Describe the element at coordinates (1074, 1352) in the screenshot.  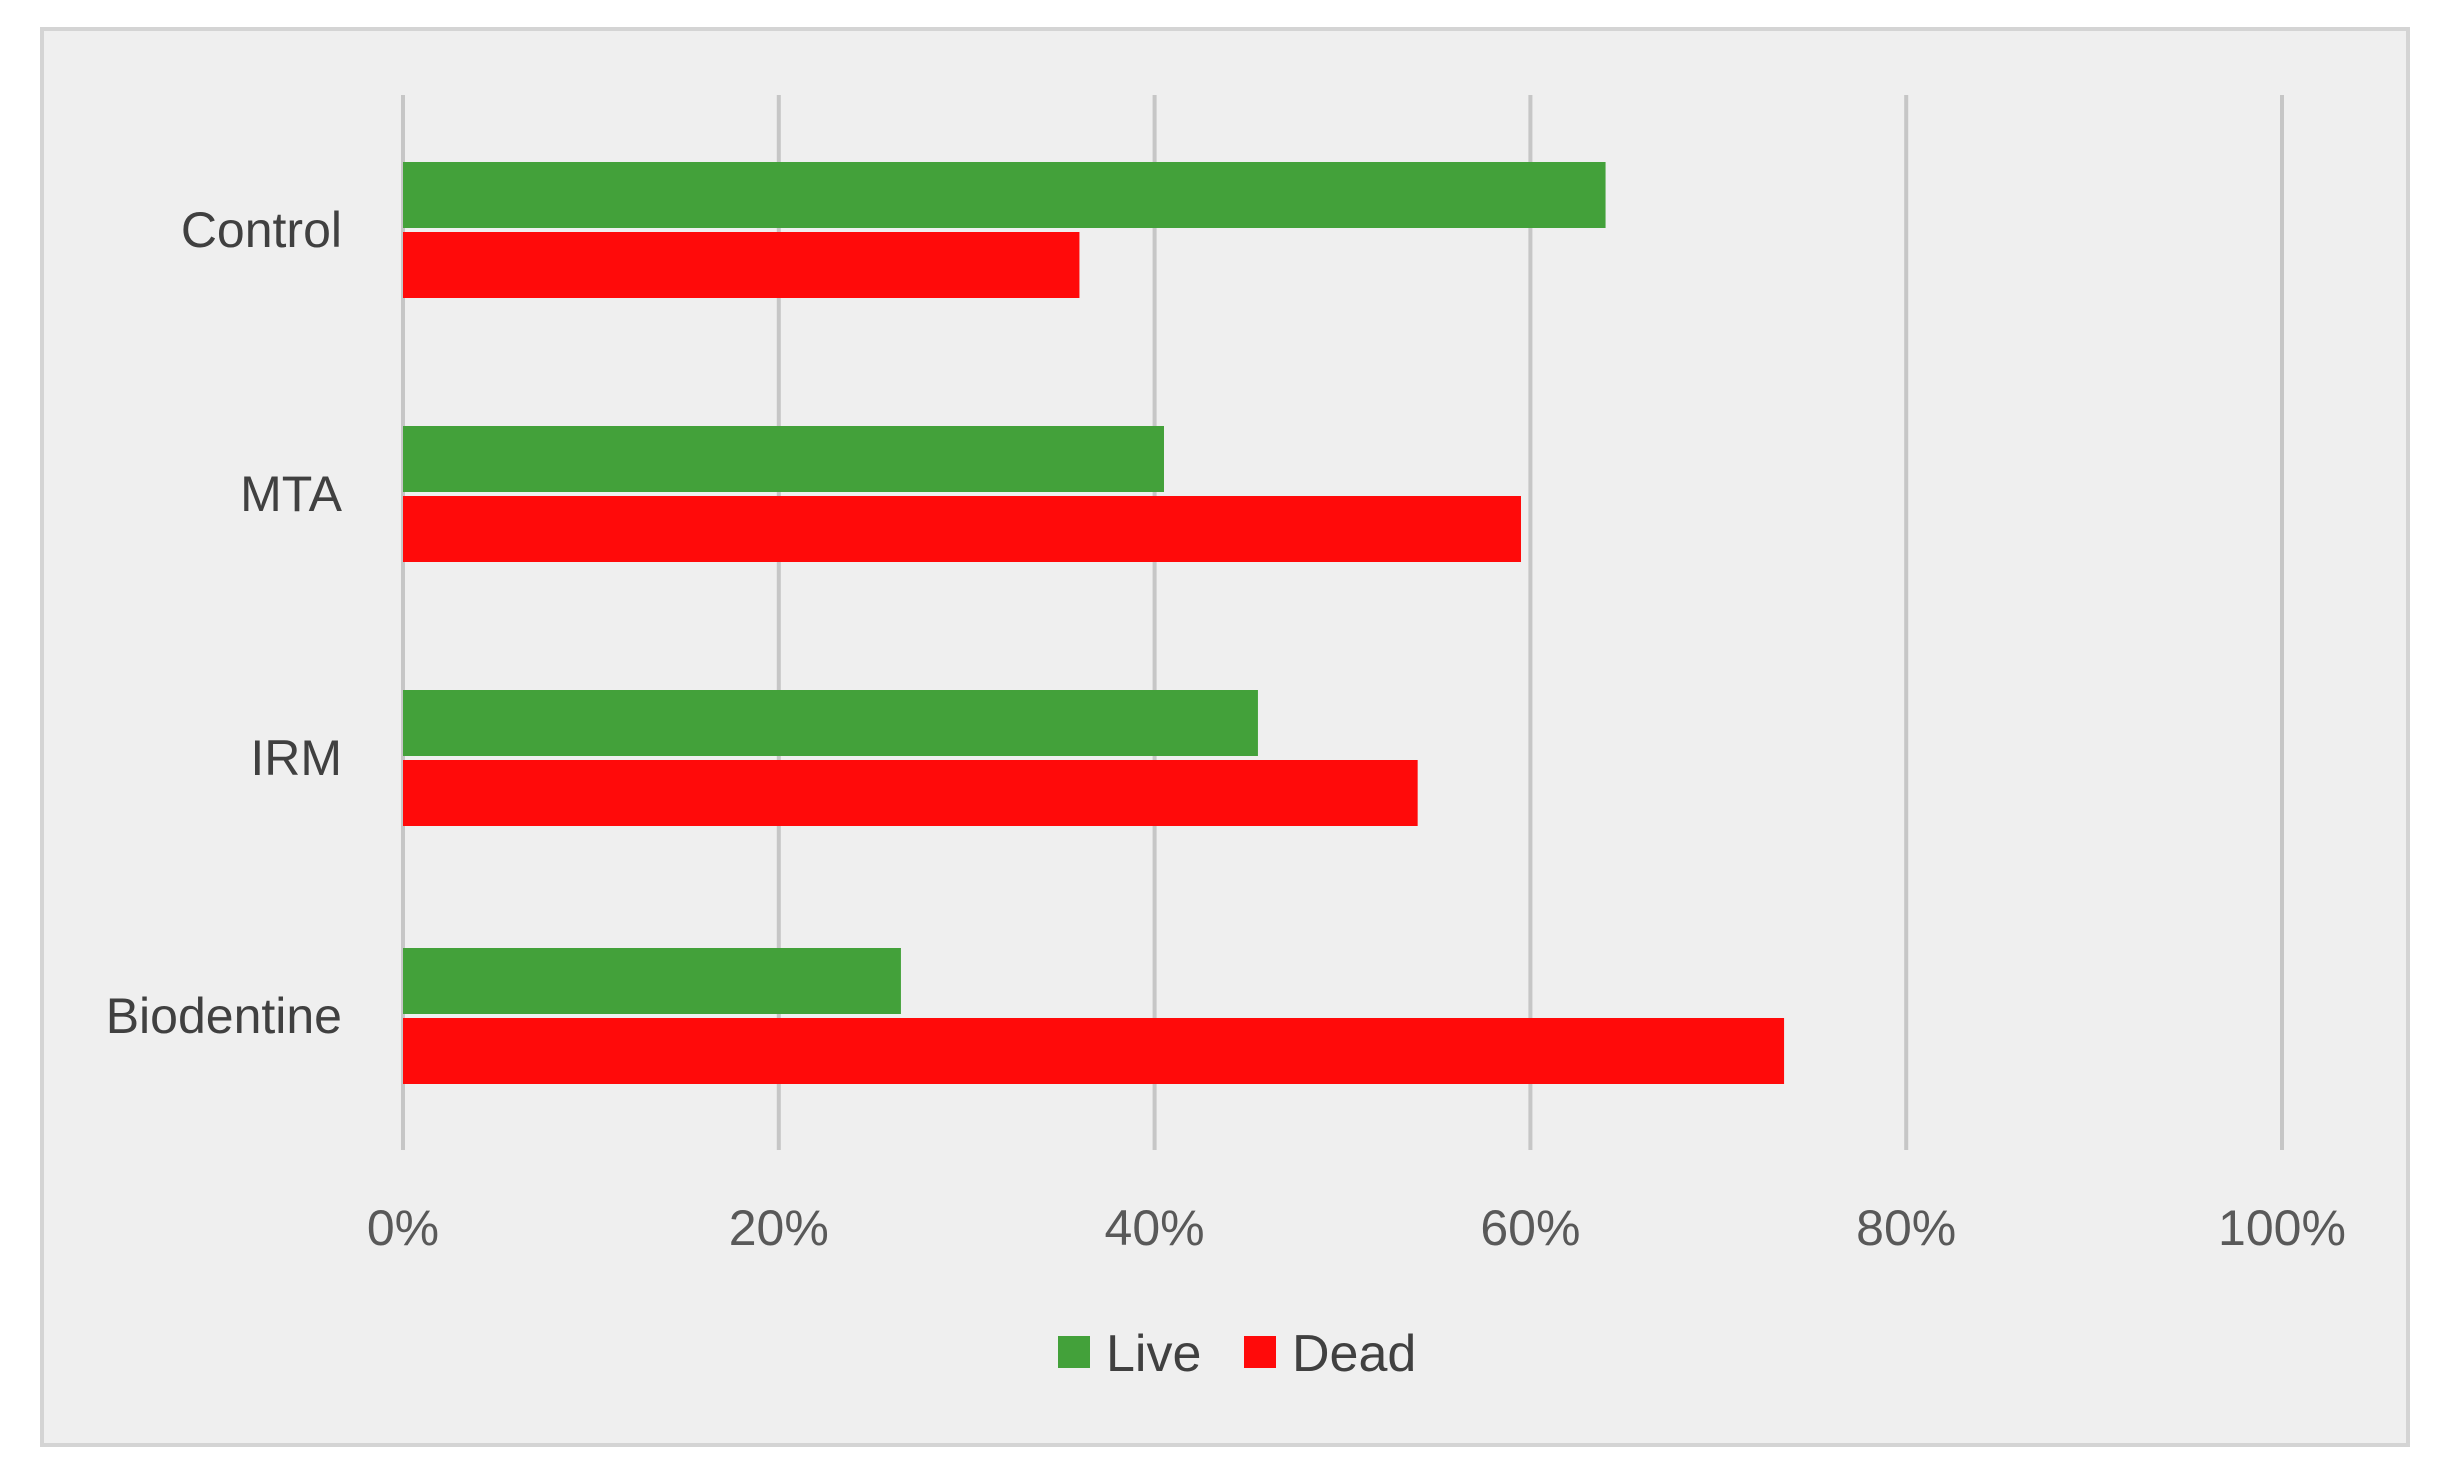
I see `legend-swatch-live` at that location.